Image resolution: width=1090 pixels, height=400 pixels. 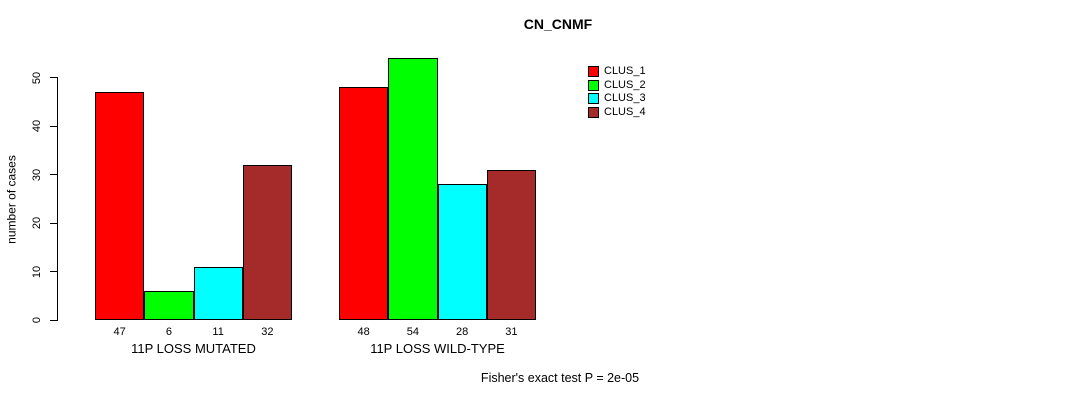 I want to click on y-tick-label: 10, so click(x=37, y=271).